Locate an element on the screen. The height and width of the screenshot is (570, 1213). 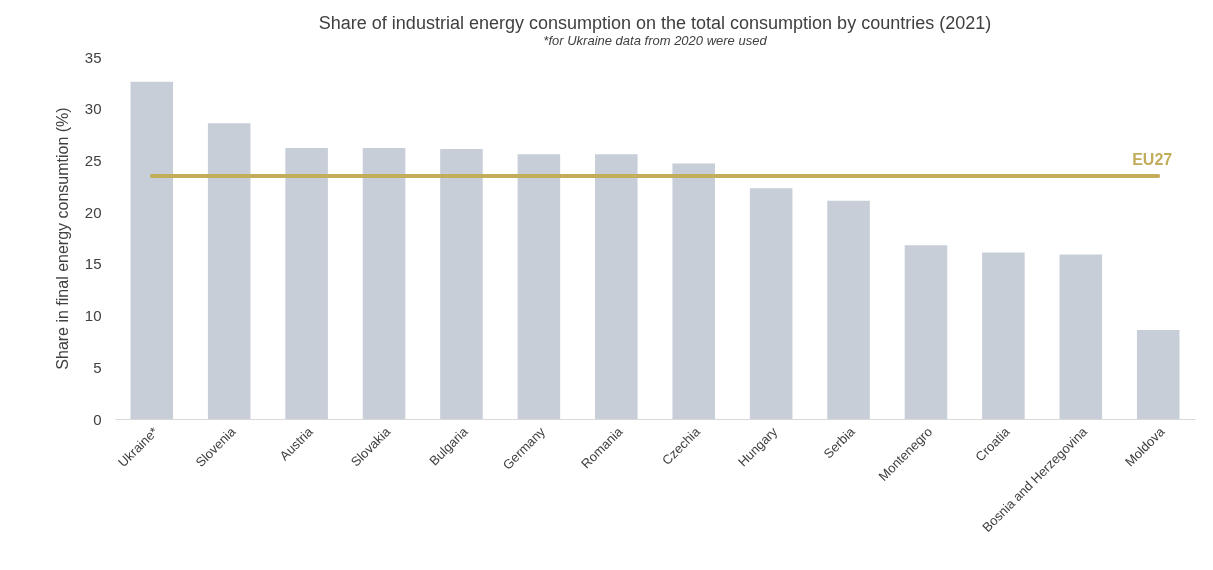
y-tick-label: 25 is located at coordinates (93, 160).